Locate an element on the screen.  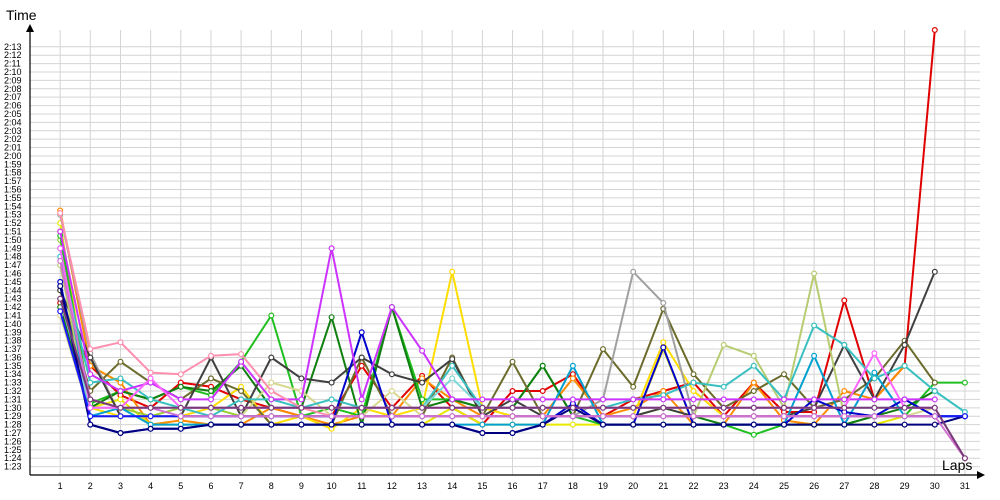
x-tick-label: 2 is located at coordinates (90, 486).